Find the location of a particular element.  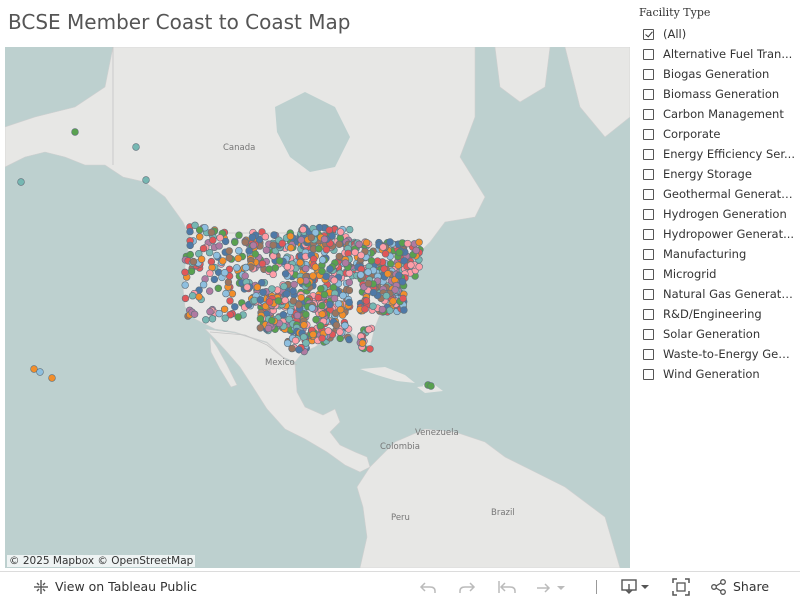

filter-option: Manufacturing is located at coordinates (721, 254).